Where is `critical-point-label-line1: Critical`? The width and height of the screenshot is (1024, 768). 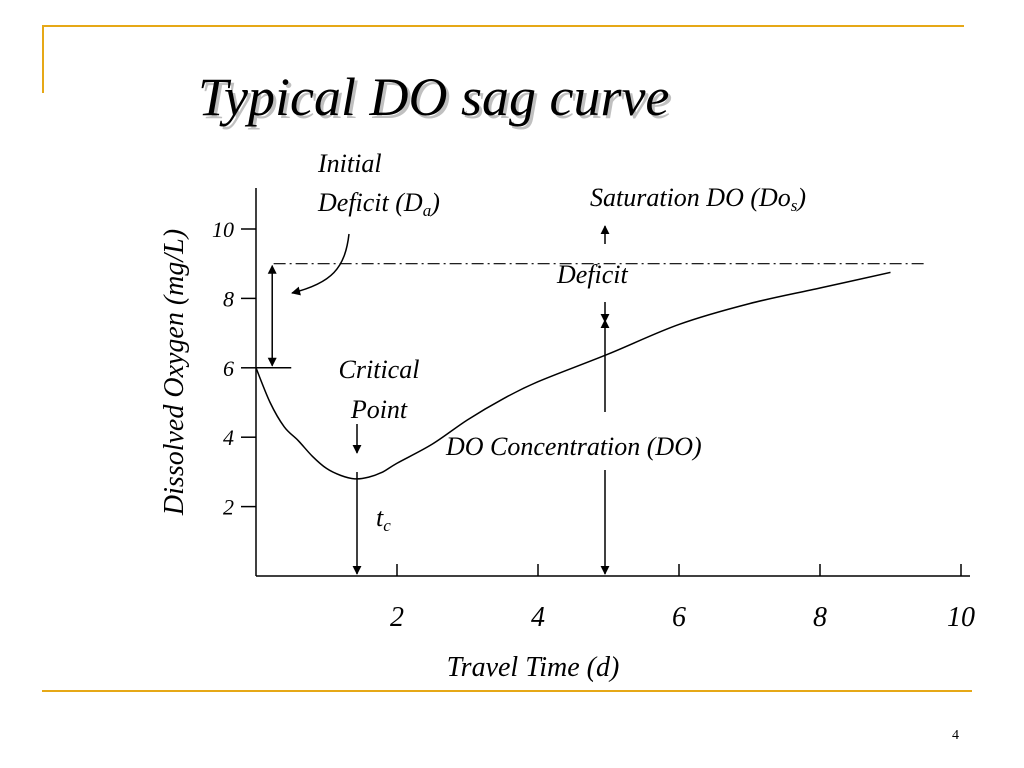 critical-point-label-line1: Critical is located at coordinates (379, 369).